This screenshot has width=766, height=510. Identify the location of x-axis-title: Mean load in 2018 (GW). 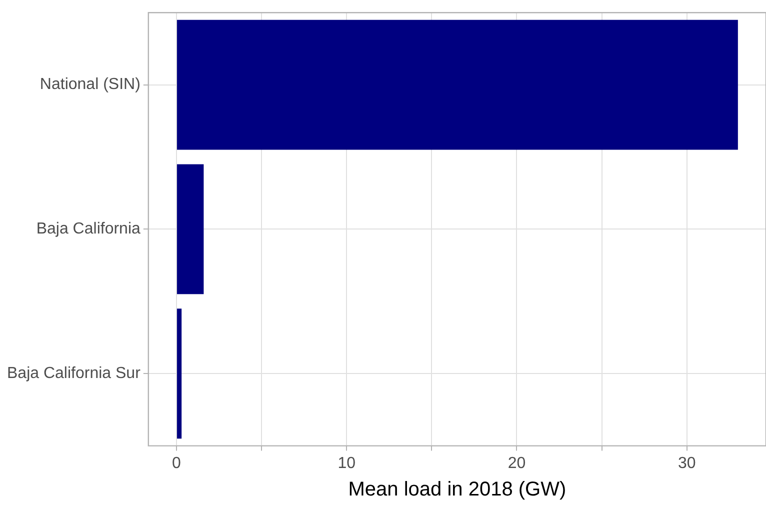
(457, 489).